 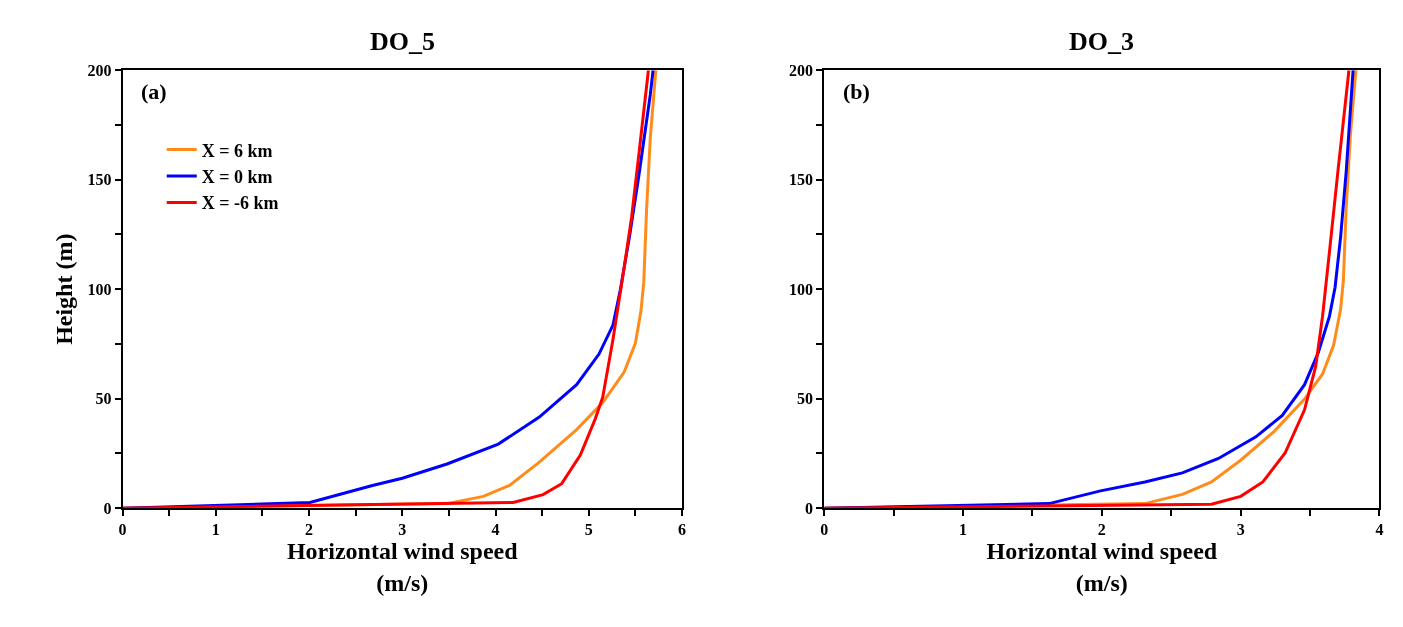 I want to click on x-tick-label: 6, so click(x=681, y=530).